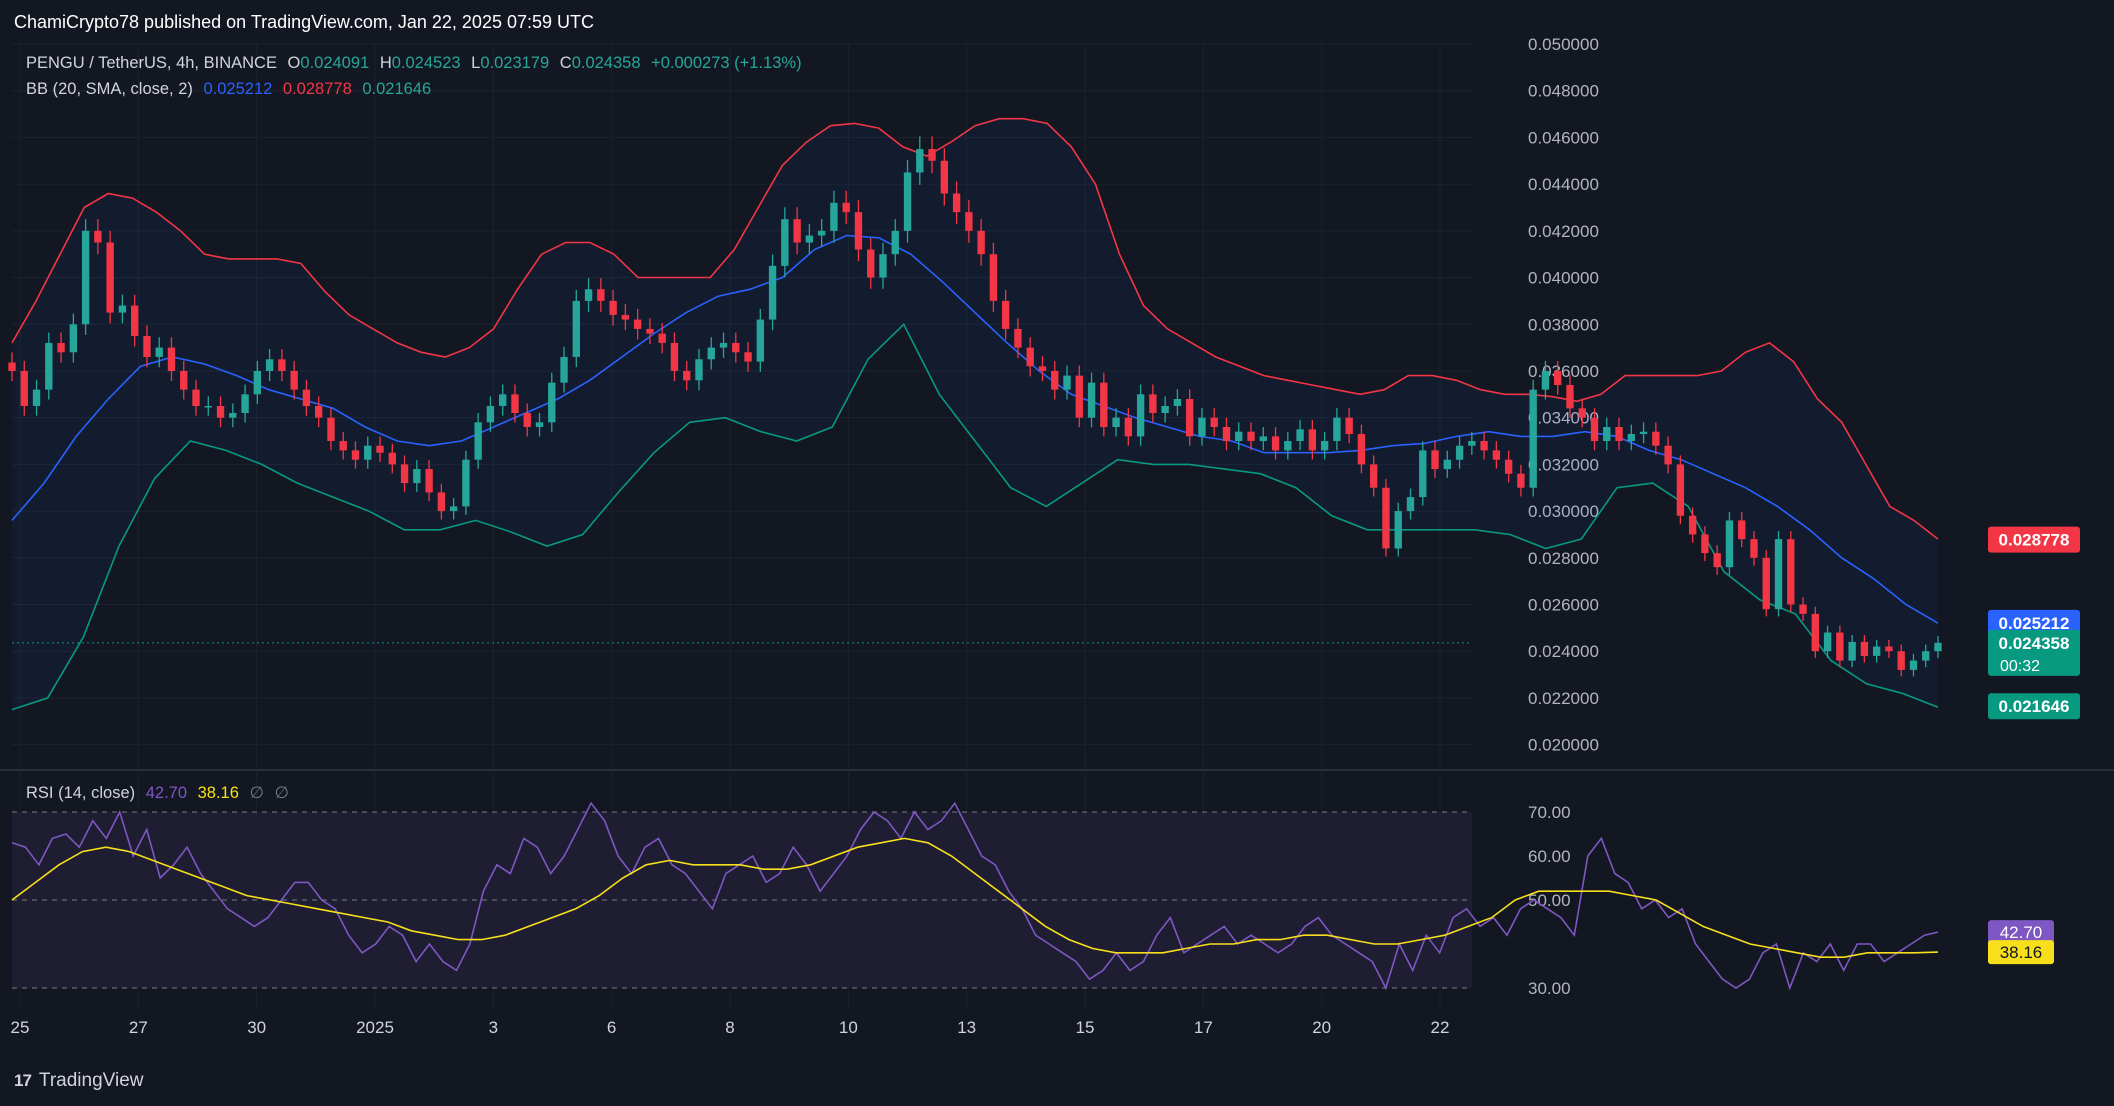 This screenshot has height=1106, width=2114. Describe the element at coordinates (238, 89) in the screenshot. I see `bb-mid-value: 0.025212` at that location.